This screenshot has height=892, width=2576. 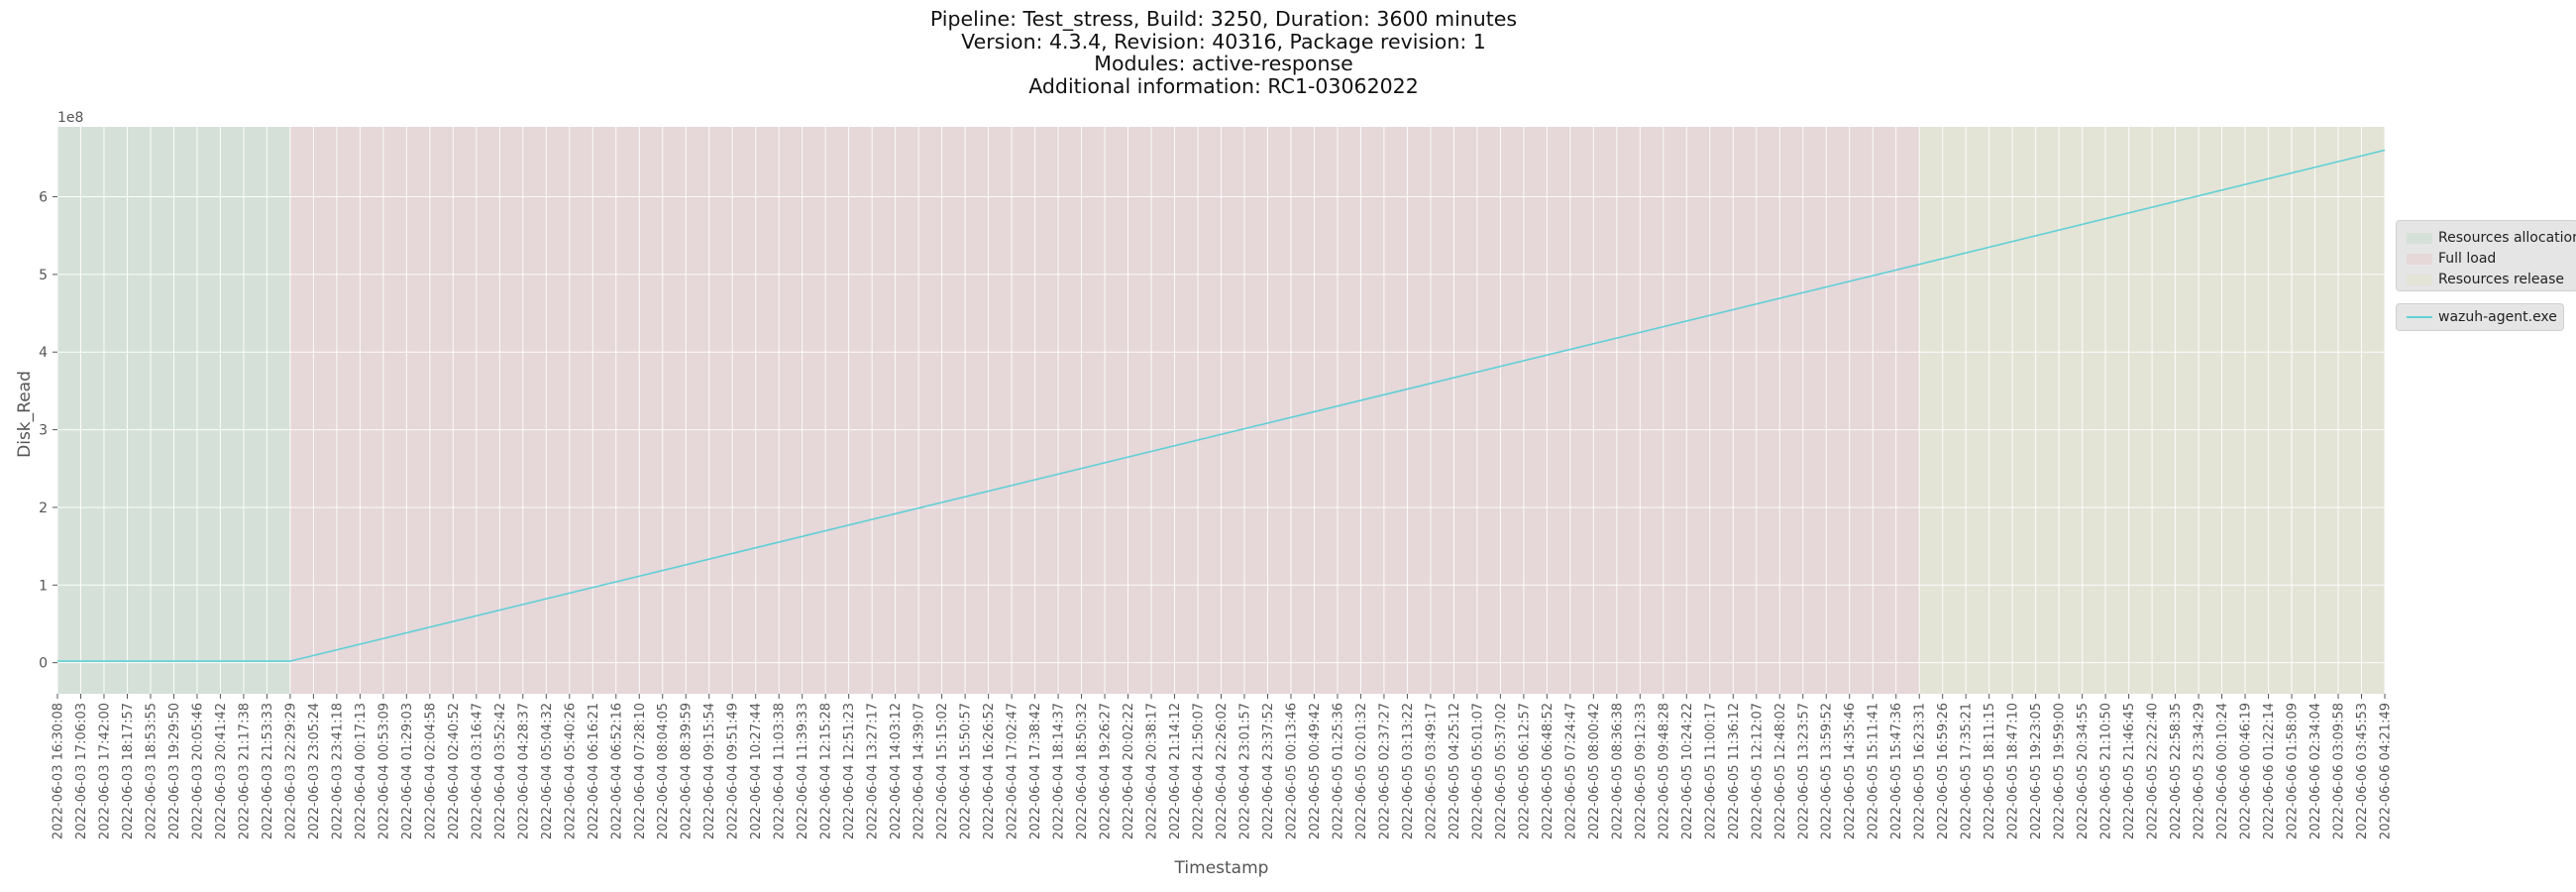 What do you see at coordinates (1501, 771) in the screenshot?
I see `x-tick-label: 2022-06-05 05:37:02` at bounding box center [1501, 771].